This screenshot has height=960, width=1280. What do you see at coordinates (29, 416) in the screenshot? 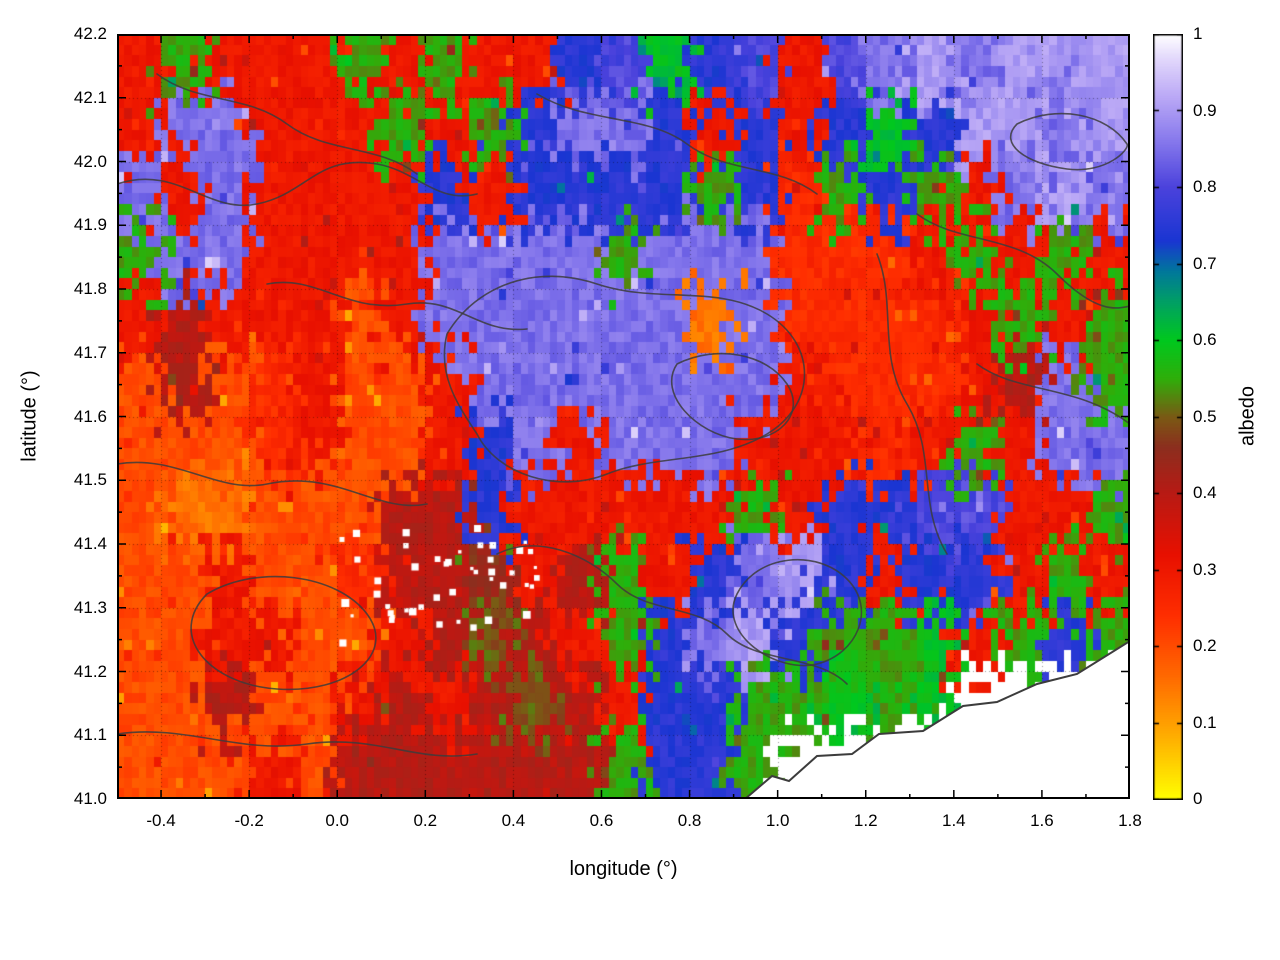
I see `y-axis-title: latitude (°)` at bounding box center [29, 416].